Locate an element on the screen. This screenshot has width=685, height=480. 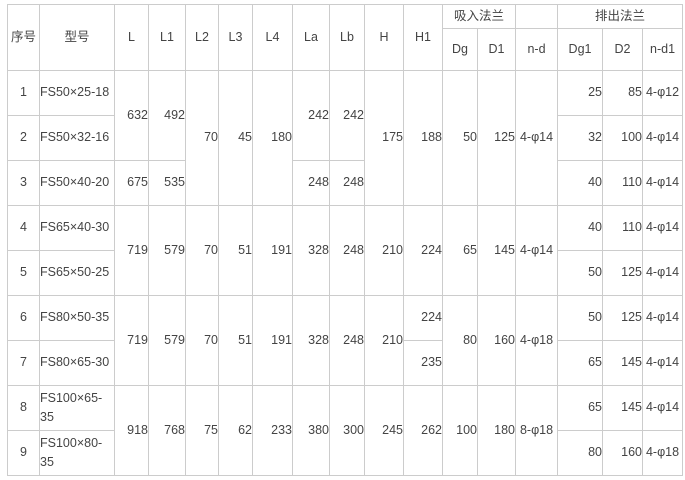
cell-seq: 5 is located at coordinates (23, 273).